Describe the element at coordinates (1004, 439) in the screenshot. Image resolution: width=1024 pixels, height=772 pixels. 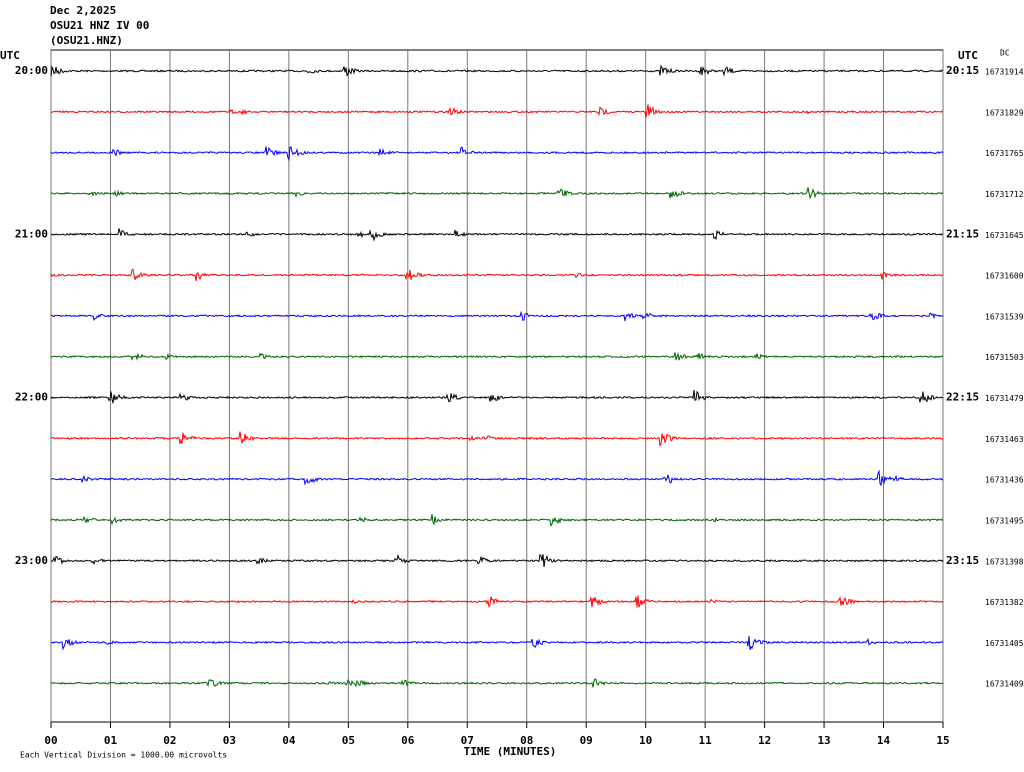
I see `dc-value: 16731463` at that location.